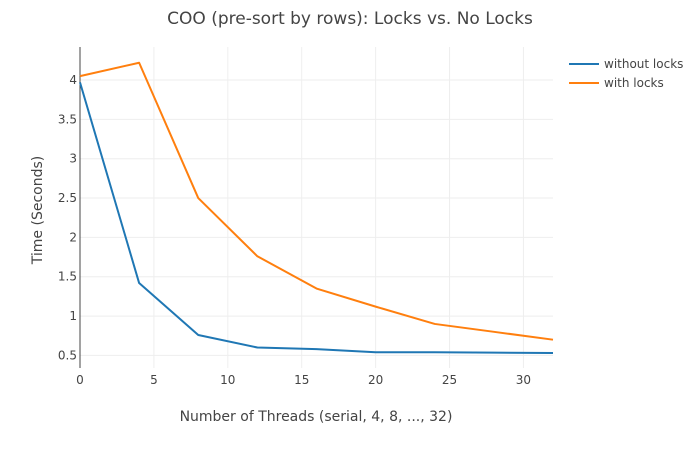 The height and width of the screenshot is (450, 700). I want to click on y-tick-label: 1.5, so click(67, 277).